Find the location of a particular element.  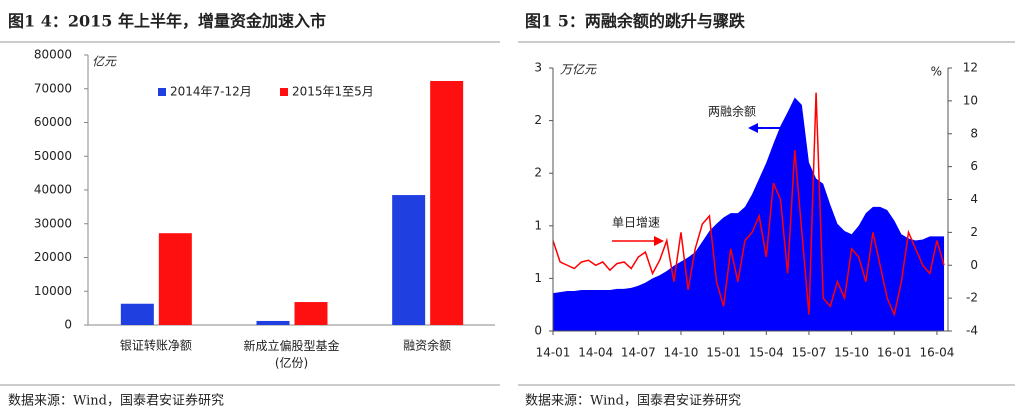

x-tick-label: 银证转账净额 is located at coordinates (156, 345).